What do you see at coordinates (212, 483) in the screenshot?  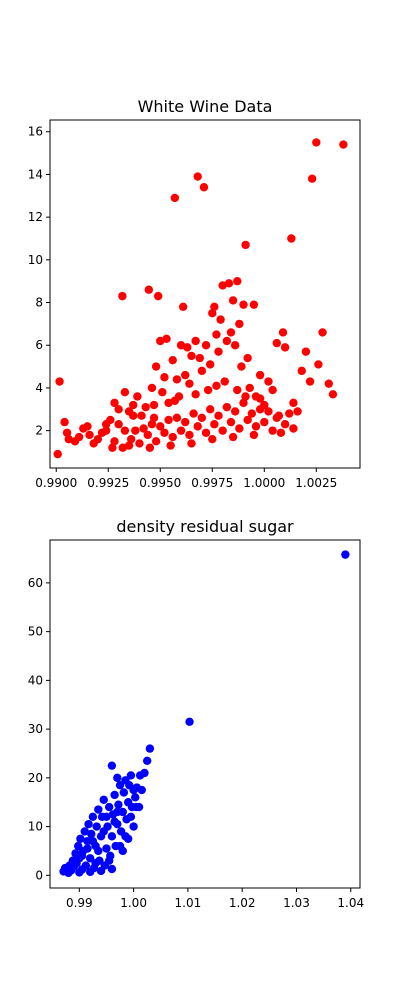 I see `x-tick-label: 0.9975` at bounding box center [212, 483].